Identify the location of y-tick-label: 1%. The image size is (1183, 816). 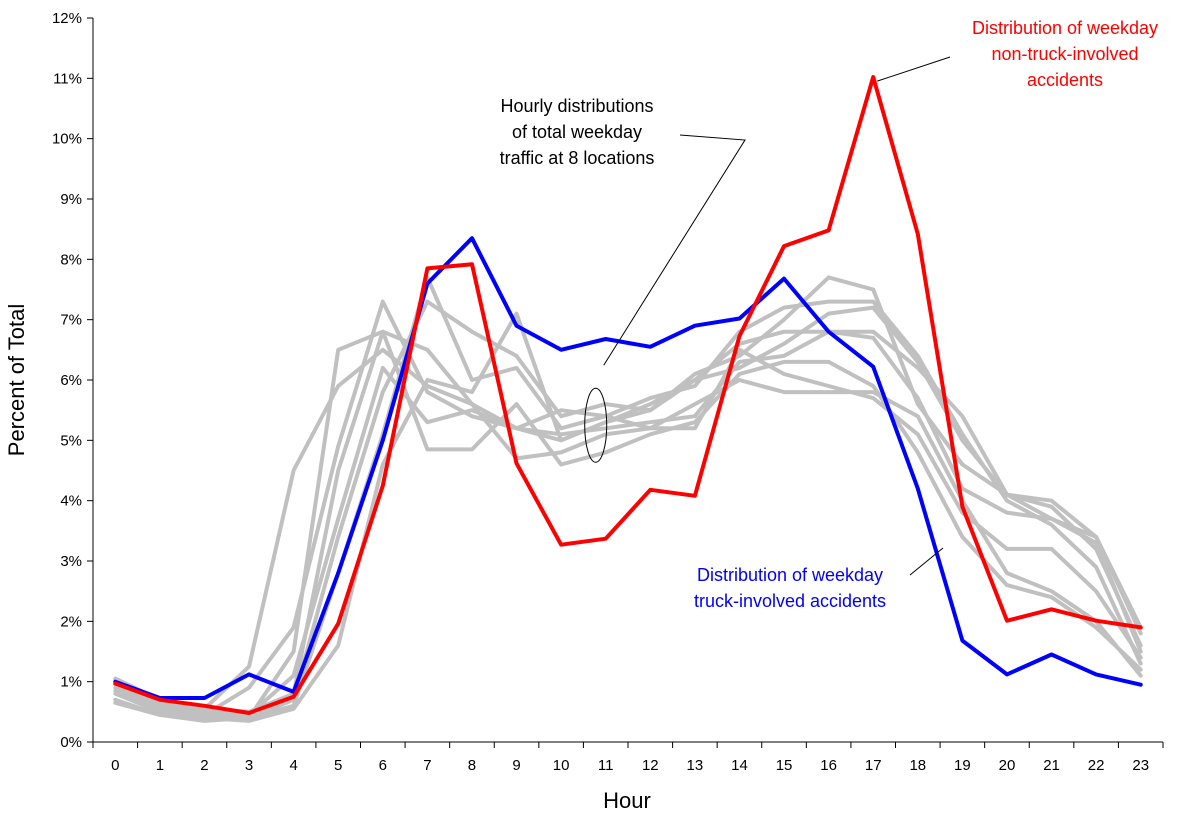
(71, 682).